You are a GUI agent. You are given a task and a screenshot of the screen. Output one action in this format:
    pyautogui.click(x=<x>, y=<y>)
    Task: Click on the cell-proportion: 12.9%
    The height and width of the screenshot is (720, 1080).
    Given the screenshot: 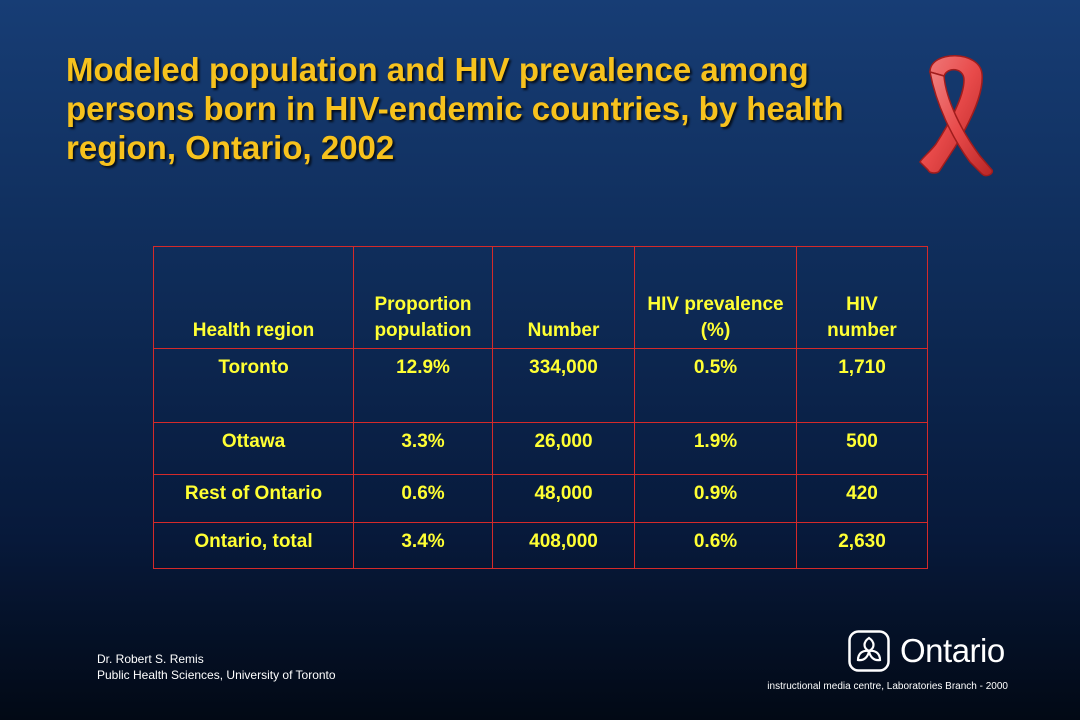 What is the action you would take?
    pyautogui.click(x=423, y=385)
    